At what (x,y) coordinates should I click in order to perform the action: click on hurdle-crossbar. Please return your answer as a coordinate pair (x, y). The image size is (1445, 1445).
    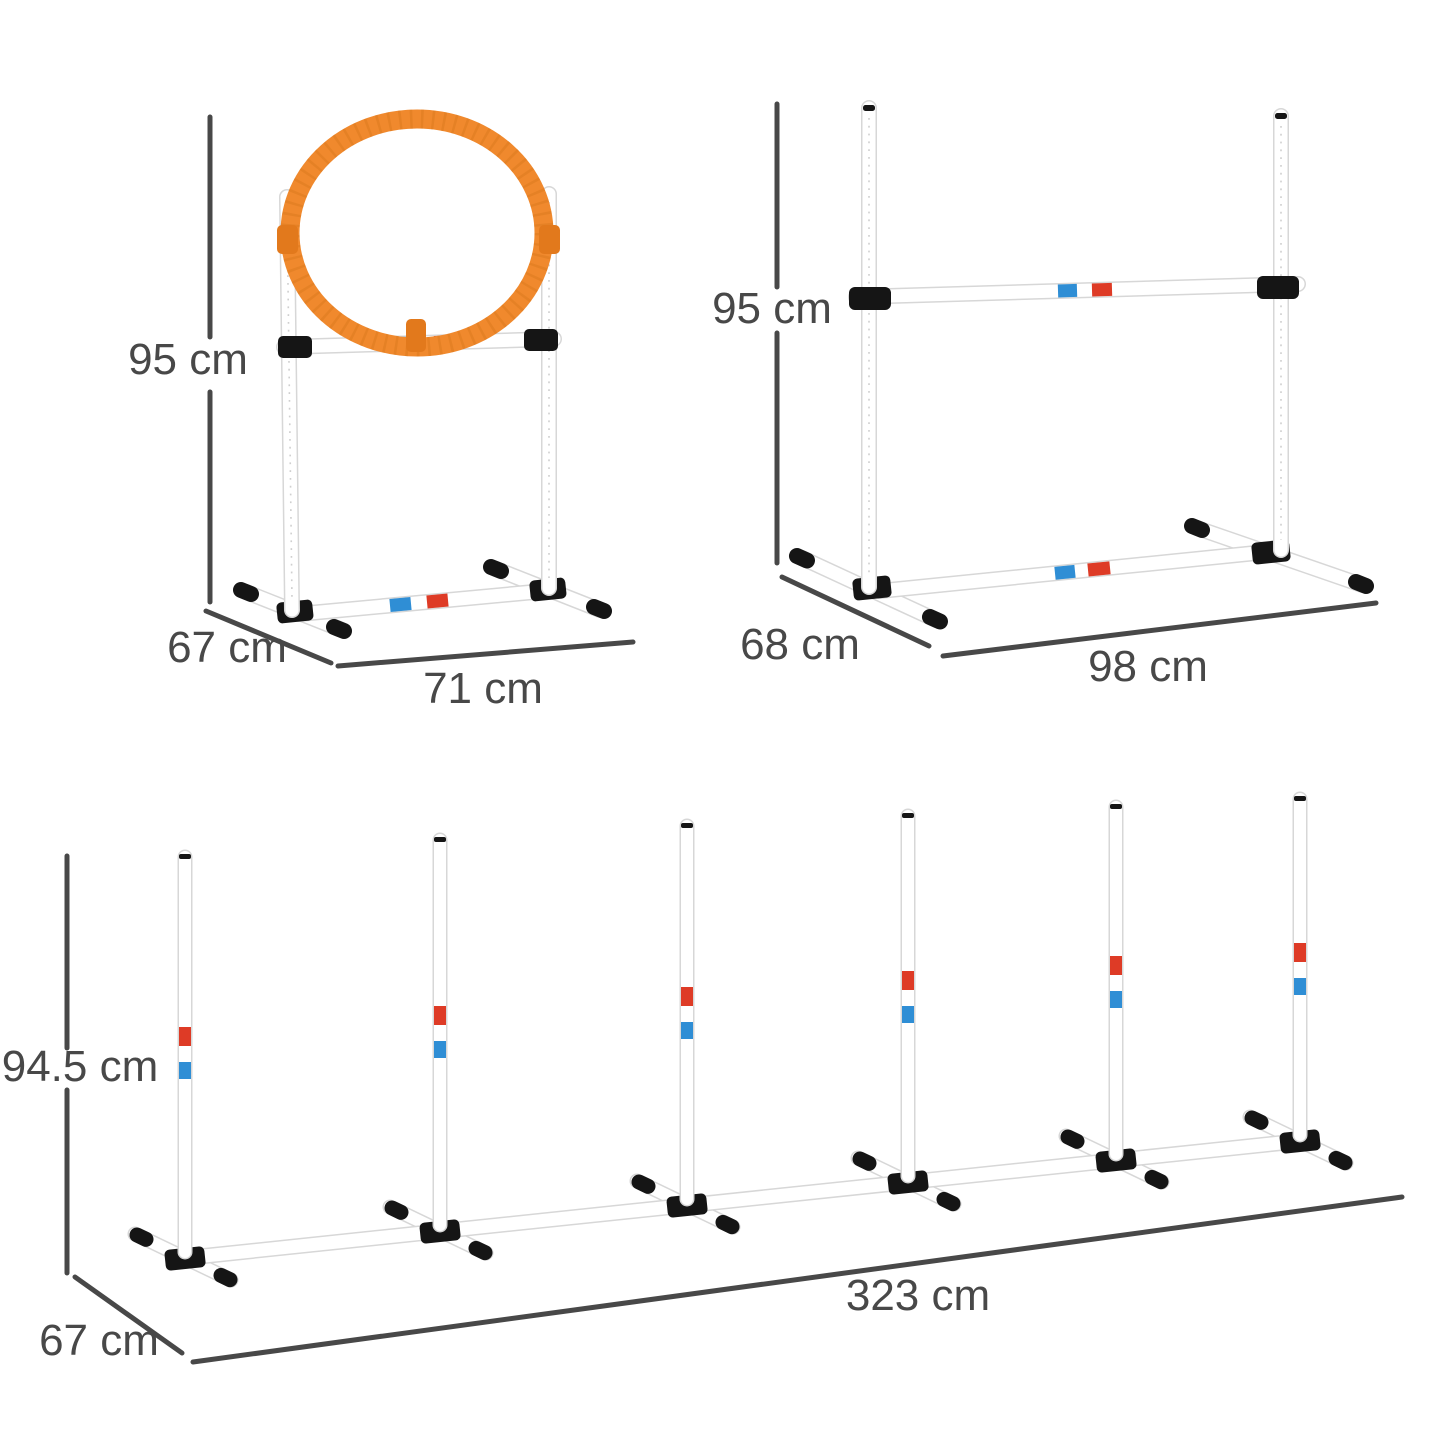
    Looking at the image, I should click on (1077, 293).